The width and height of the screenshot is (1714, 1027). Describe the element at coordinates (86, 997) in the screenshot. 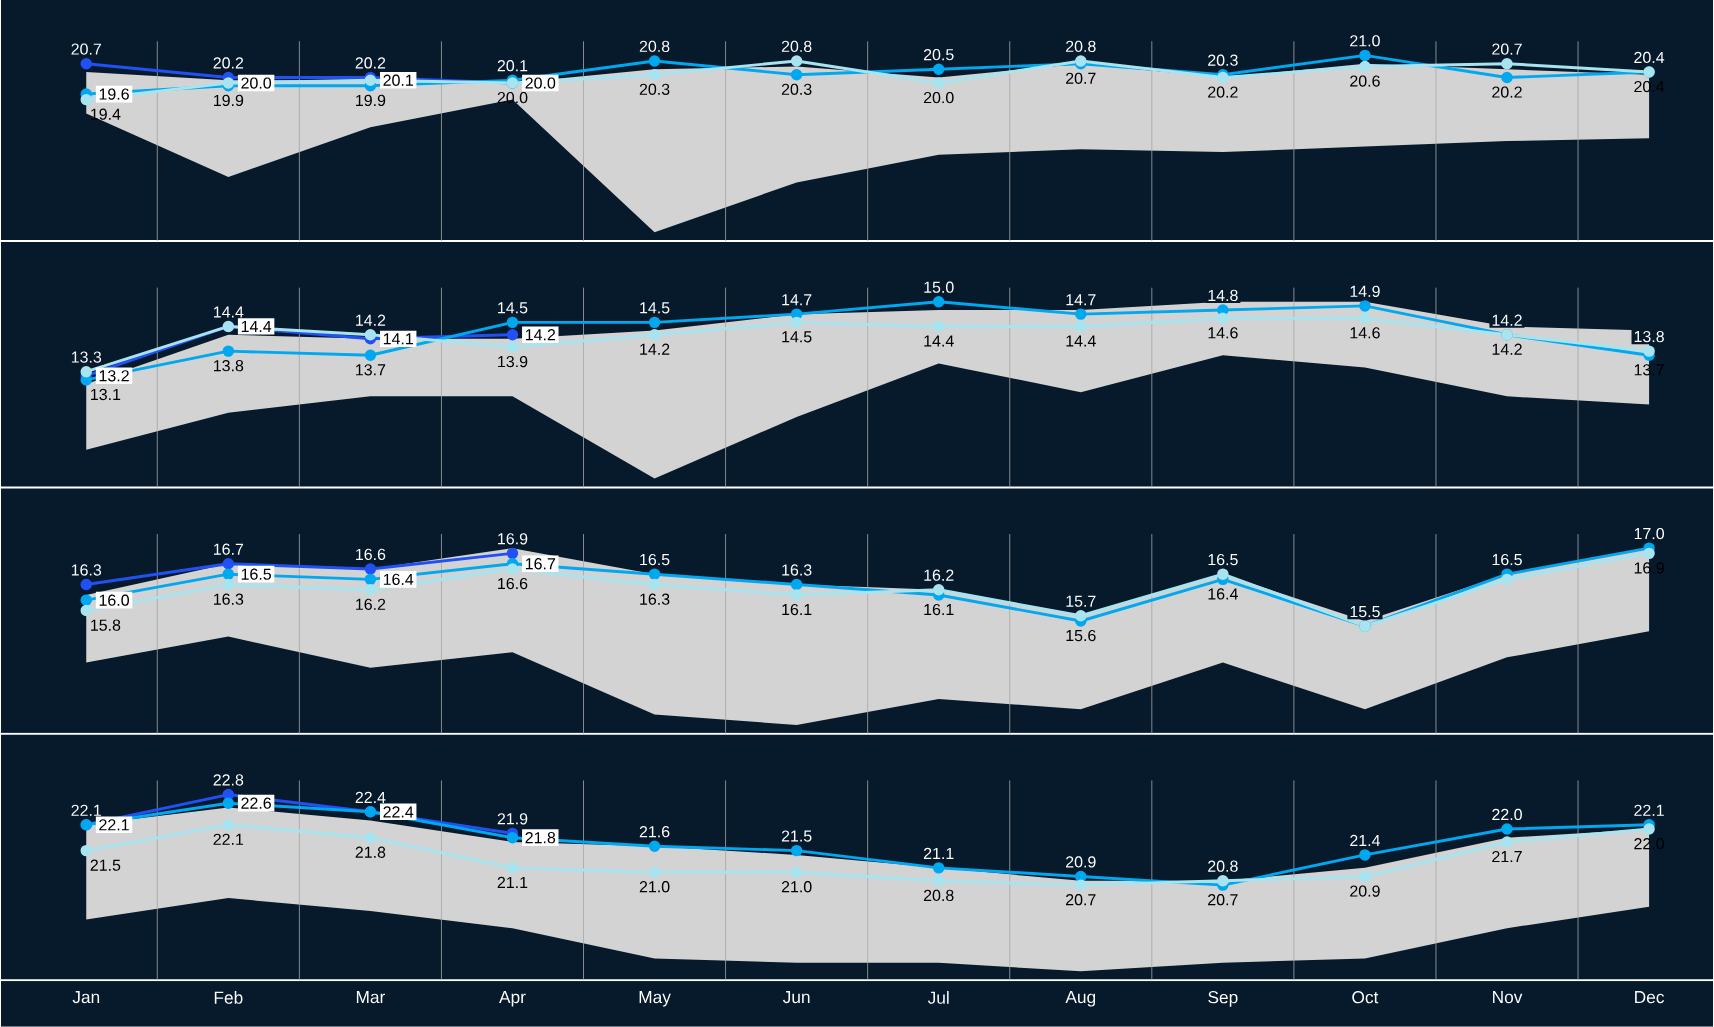

I see `x-tick-label: Jan` at that location.